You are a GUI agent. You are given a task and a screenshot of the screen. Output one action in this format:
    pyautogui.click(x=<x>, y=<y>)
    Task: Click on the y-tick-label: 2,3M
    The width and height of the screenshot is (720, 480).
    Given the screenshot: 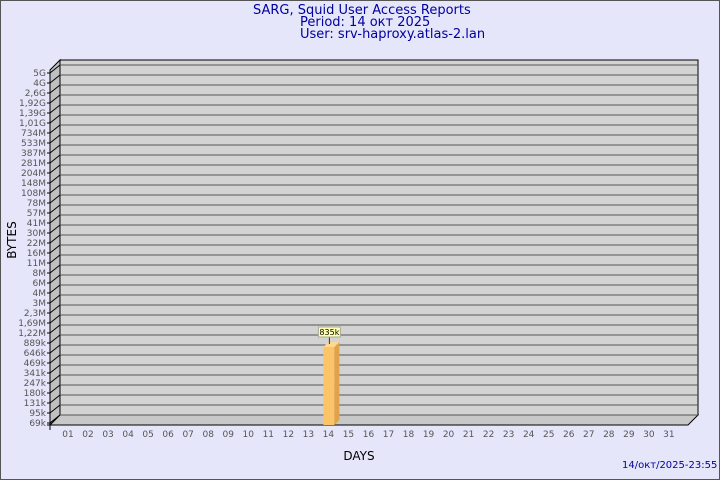 What is the action you would take?
    pyautogui.click(x=35, y=314)
    